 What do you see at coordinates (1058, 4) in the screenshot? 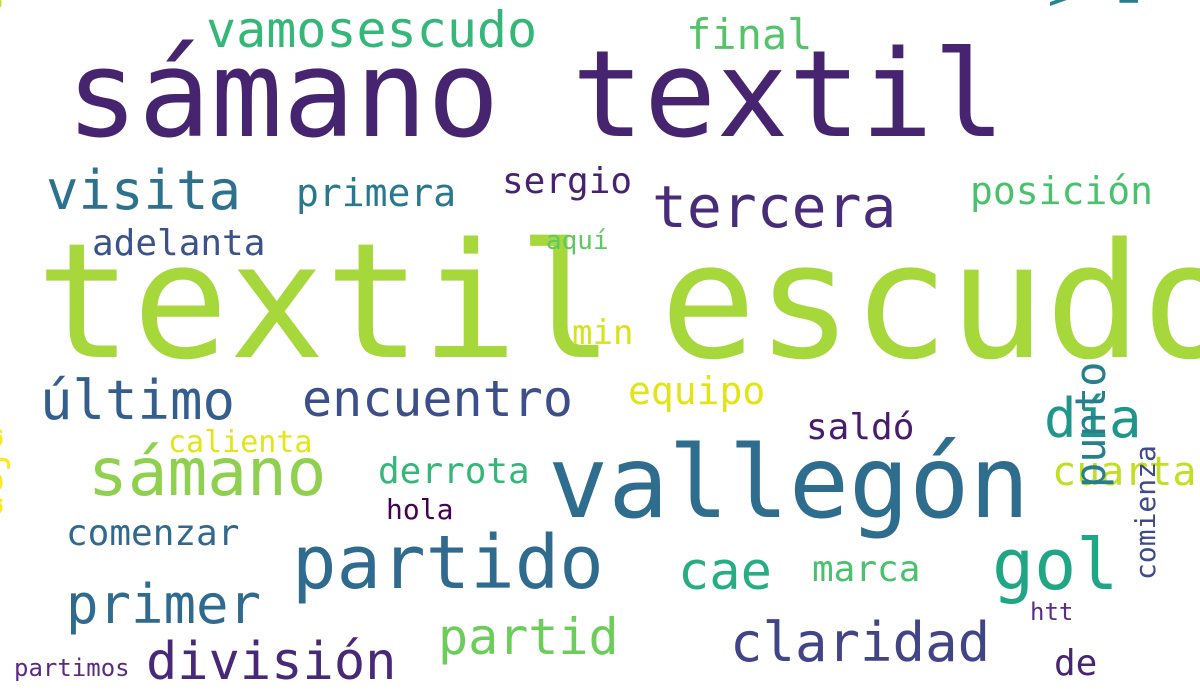
I see `word-vuelta: vuelta` at bounding box center [1058, 4].